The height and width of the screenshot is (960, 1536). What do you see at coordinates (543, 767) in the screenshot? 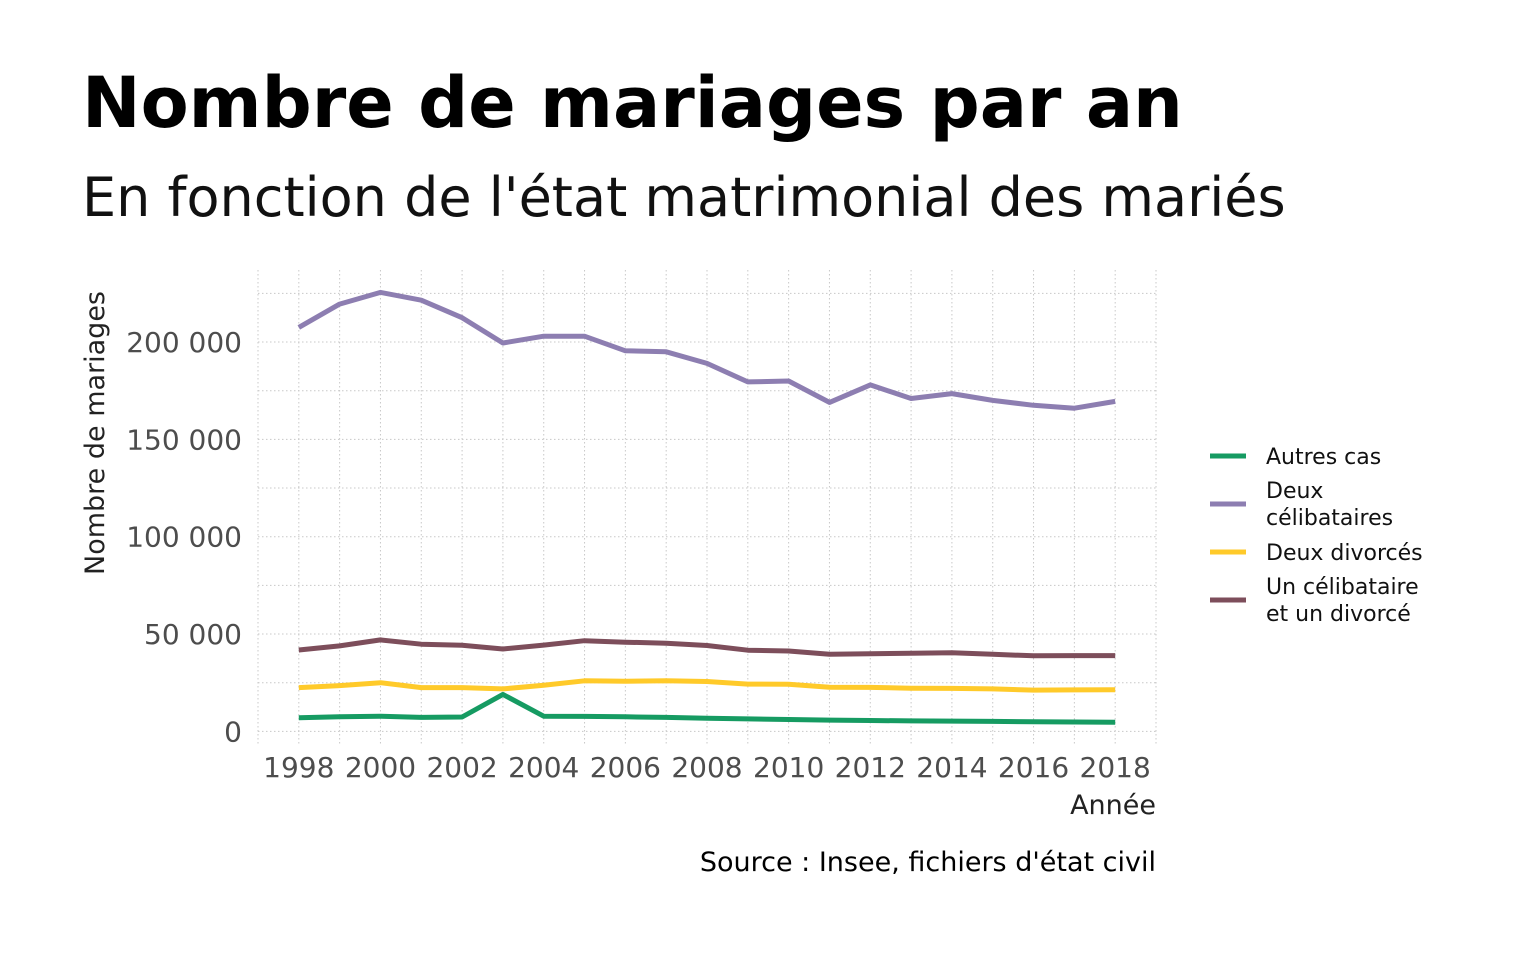
I see `x-tick-label: 2004` at bounding box center [543, 767].